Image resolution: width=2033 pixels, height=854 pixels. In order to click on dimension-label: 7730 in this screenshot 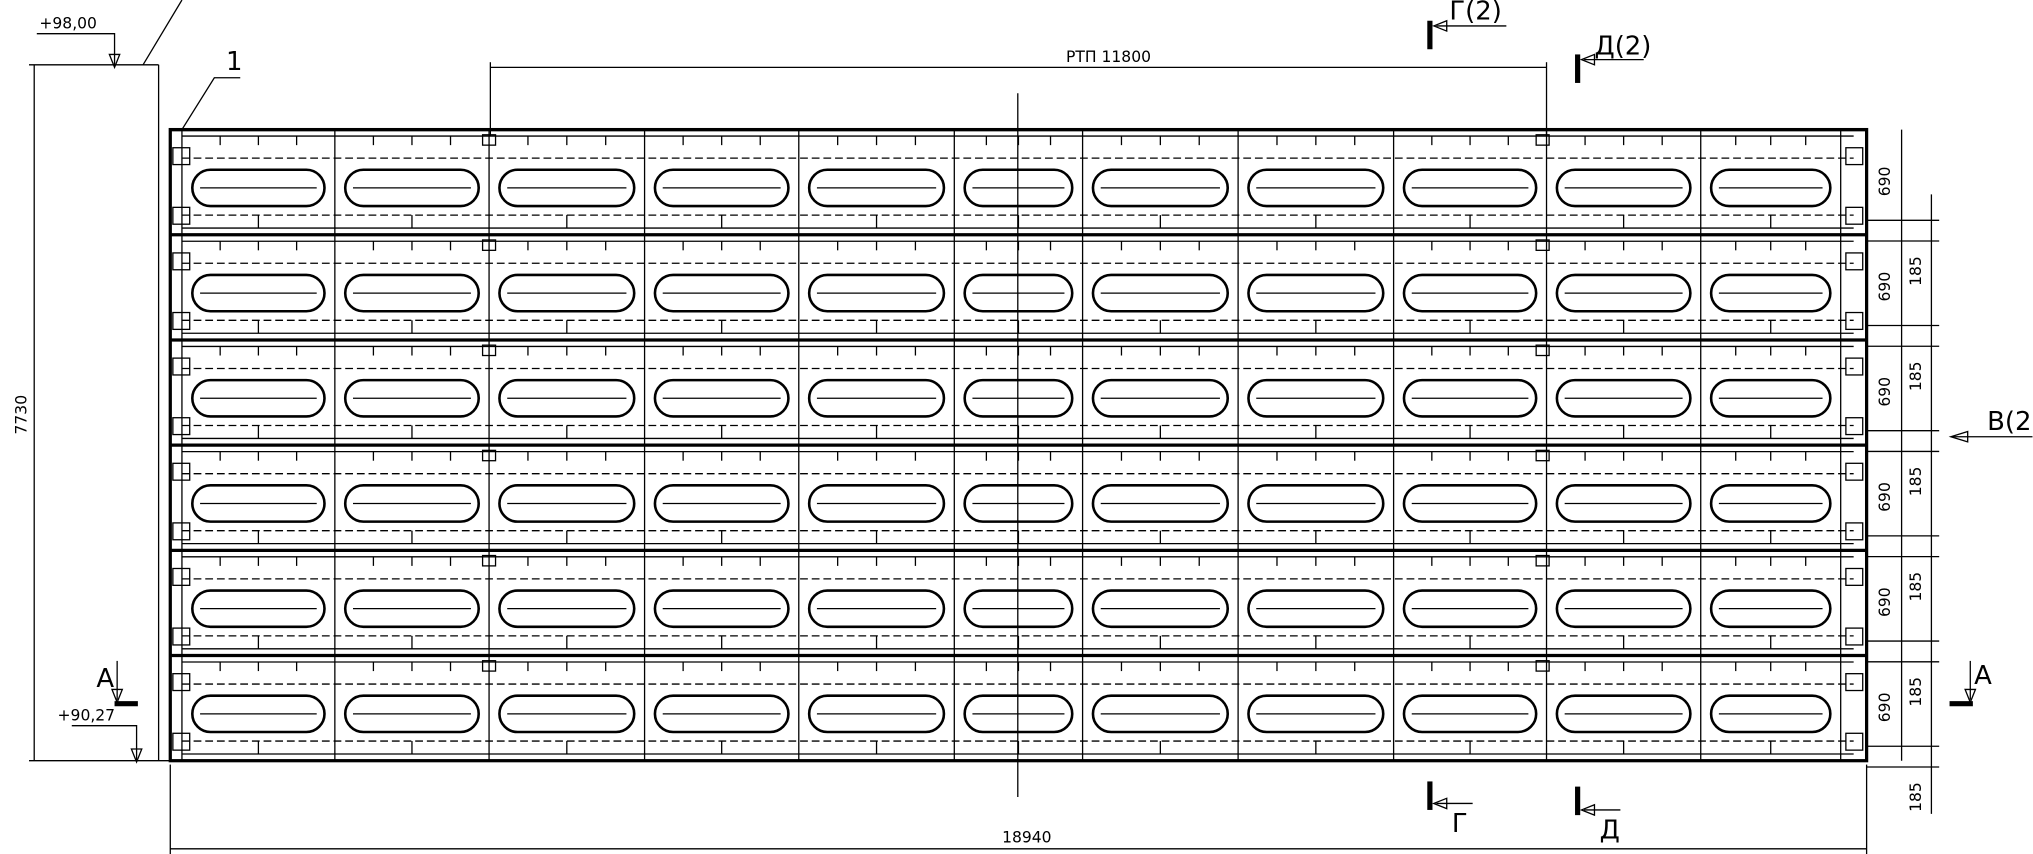, I will do `click(21, 415)`.